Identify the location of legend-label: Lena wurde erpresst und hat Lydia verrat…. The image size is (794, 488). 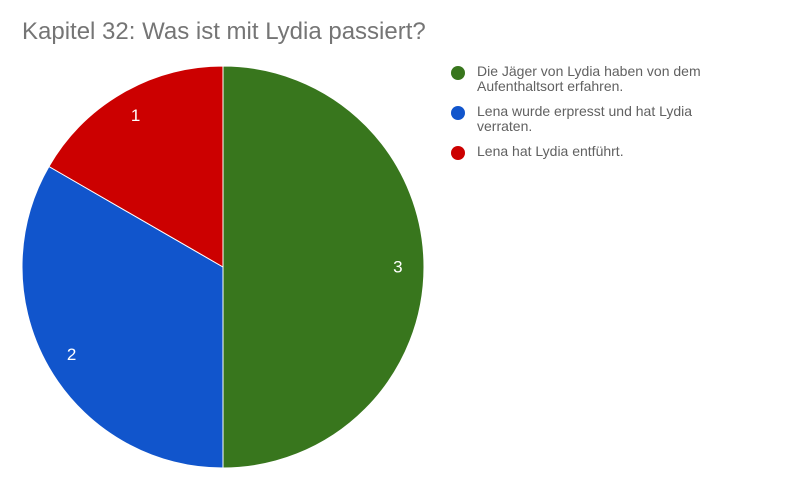
(585, 118).